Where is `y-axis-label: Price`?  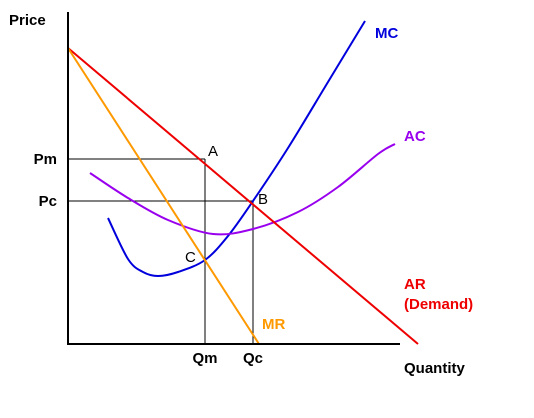
y-axis-label: Price is located at coordinates (27, 20).